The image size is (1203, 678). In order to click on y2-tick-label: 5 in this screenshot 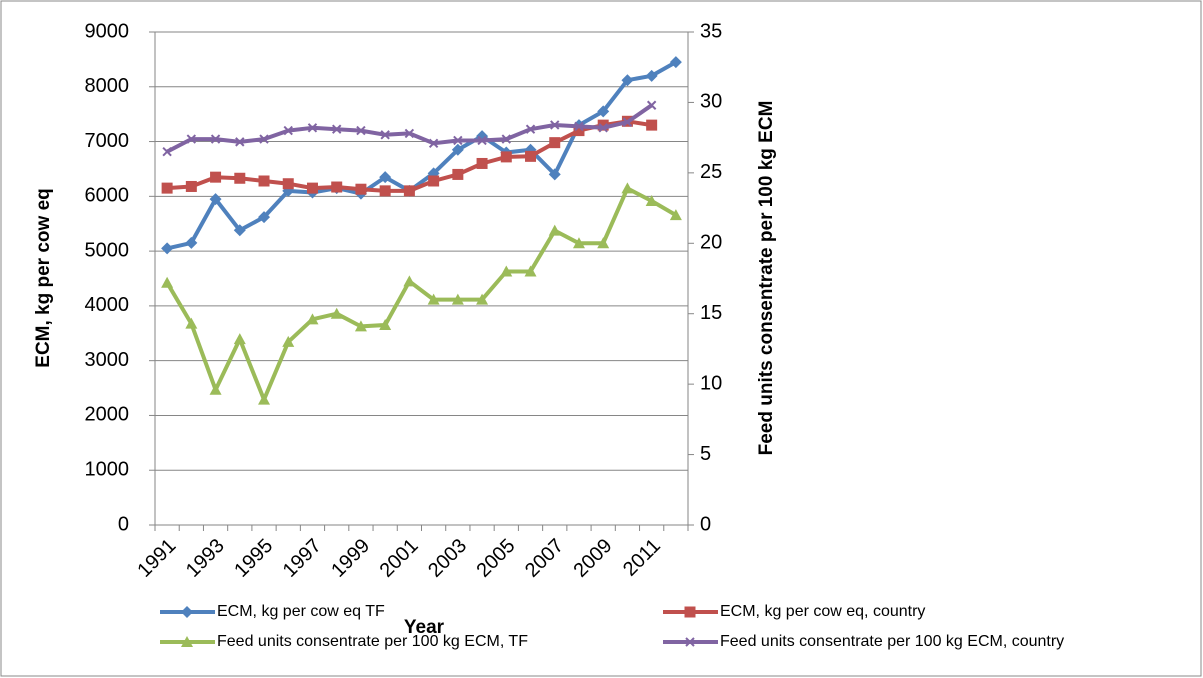, I will do `click(705, 454)`.